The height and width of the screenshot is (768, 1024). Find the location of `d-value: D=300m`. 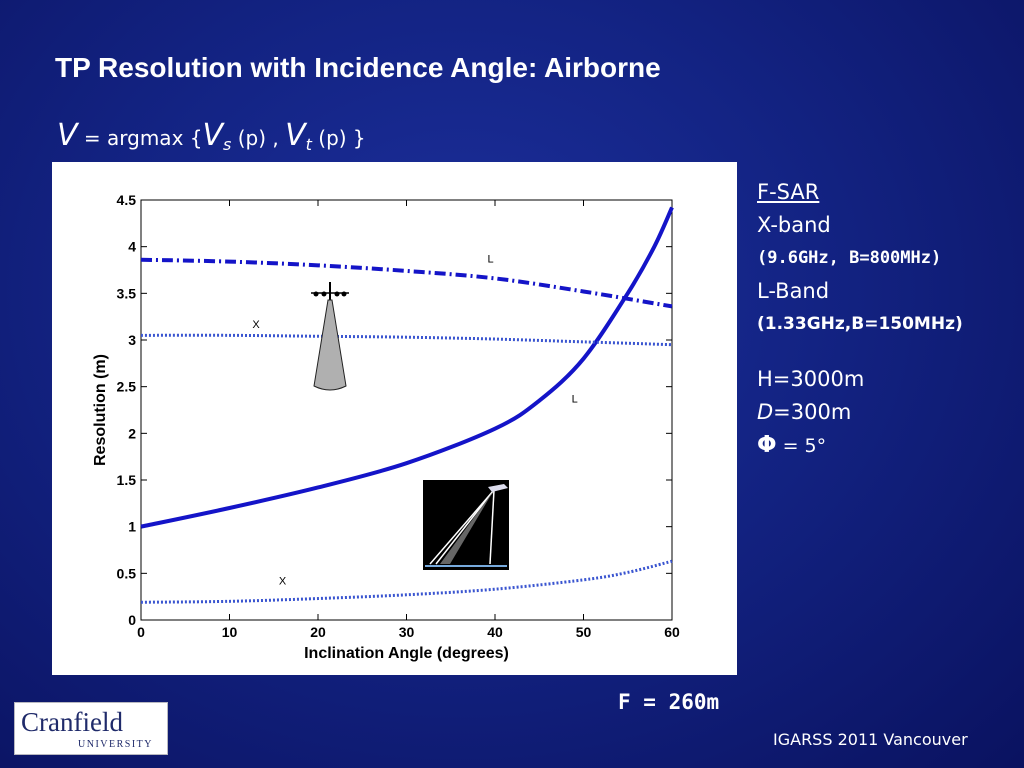

d-value: D=300m is located at coordinates (887, 412).